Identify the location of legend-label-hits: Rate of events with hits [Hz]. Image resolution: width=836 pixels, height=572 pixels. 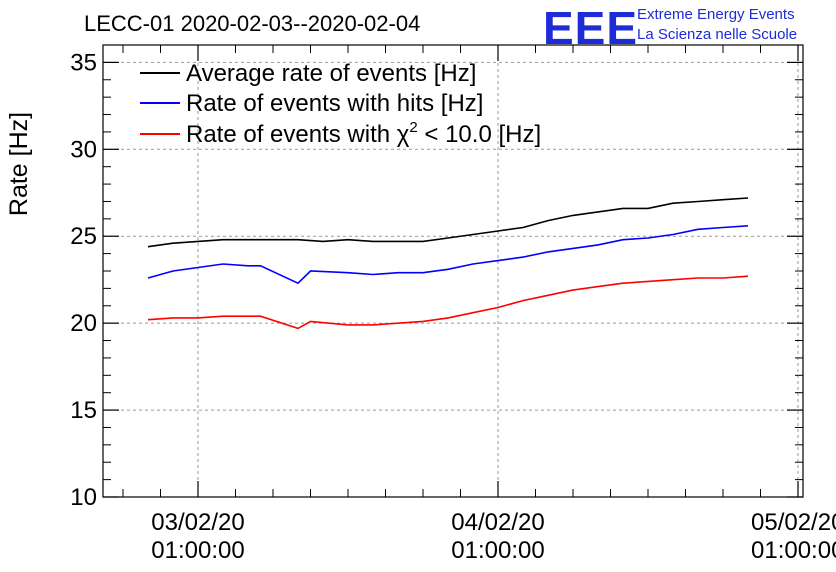
(334, 103).